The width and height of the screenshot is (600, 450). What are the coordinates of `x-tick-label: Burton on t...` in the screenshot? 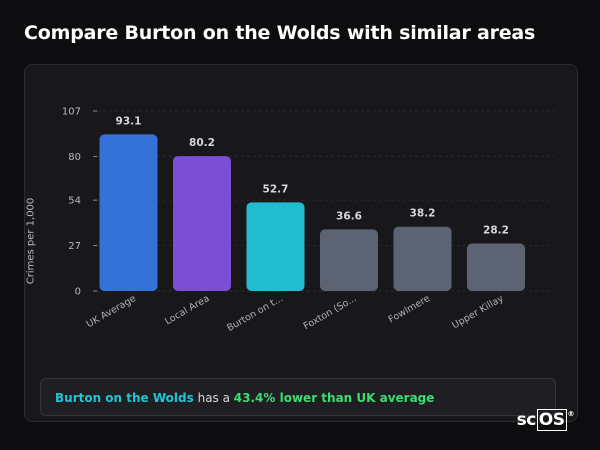 It's located at (255, 313).